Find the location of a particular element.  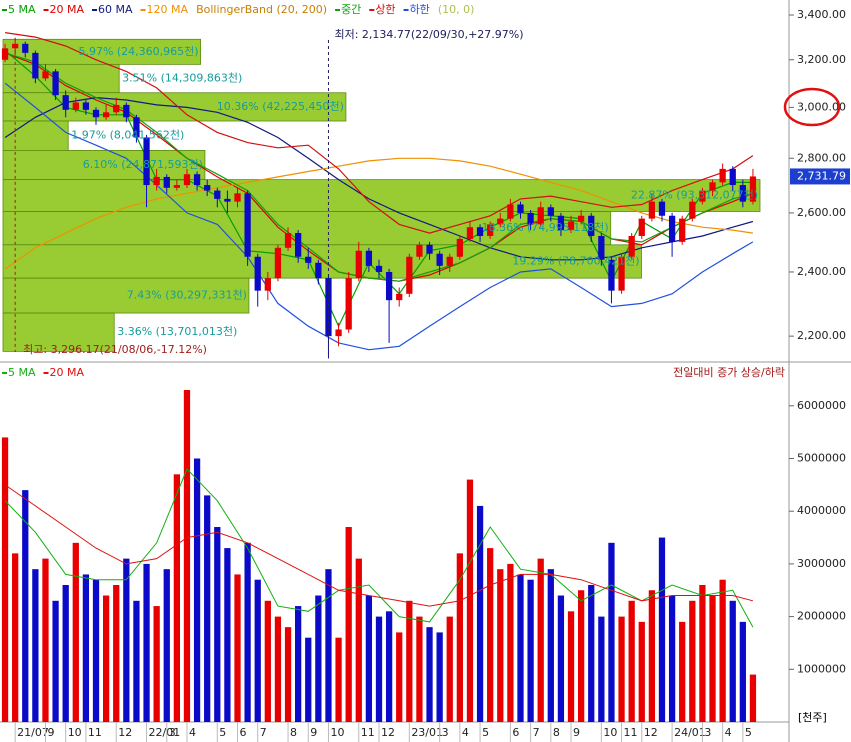

y-tick-label: 2,200.00 is located at coordinates (821, 335).